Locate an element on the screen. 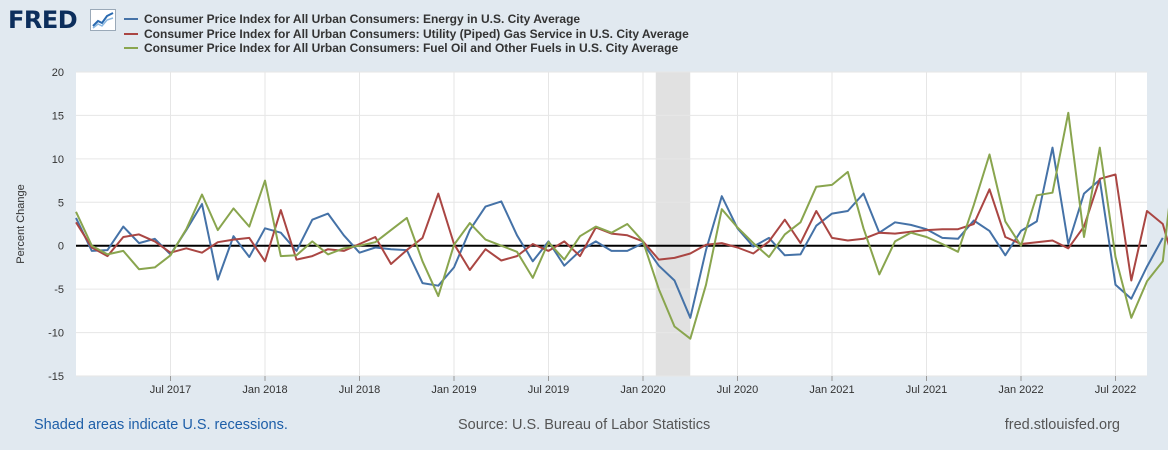 The image size is (1168, 450). x-tick-label: Jan 2022 is located at coordinates (1020, 390).